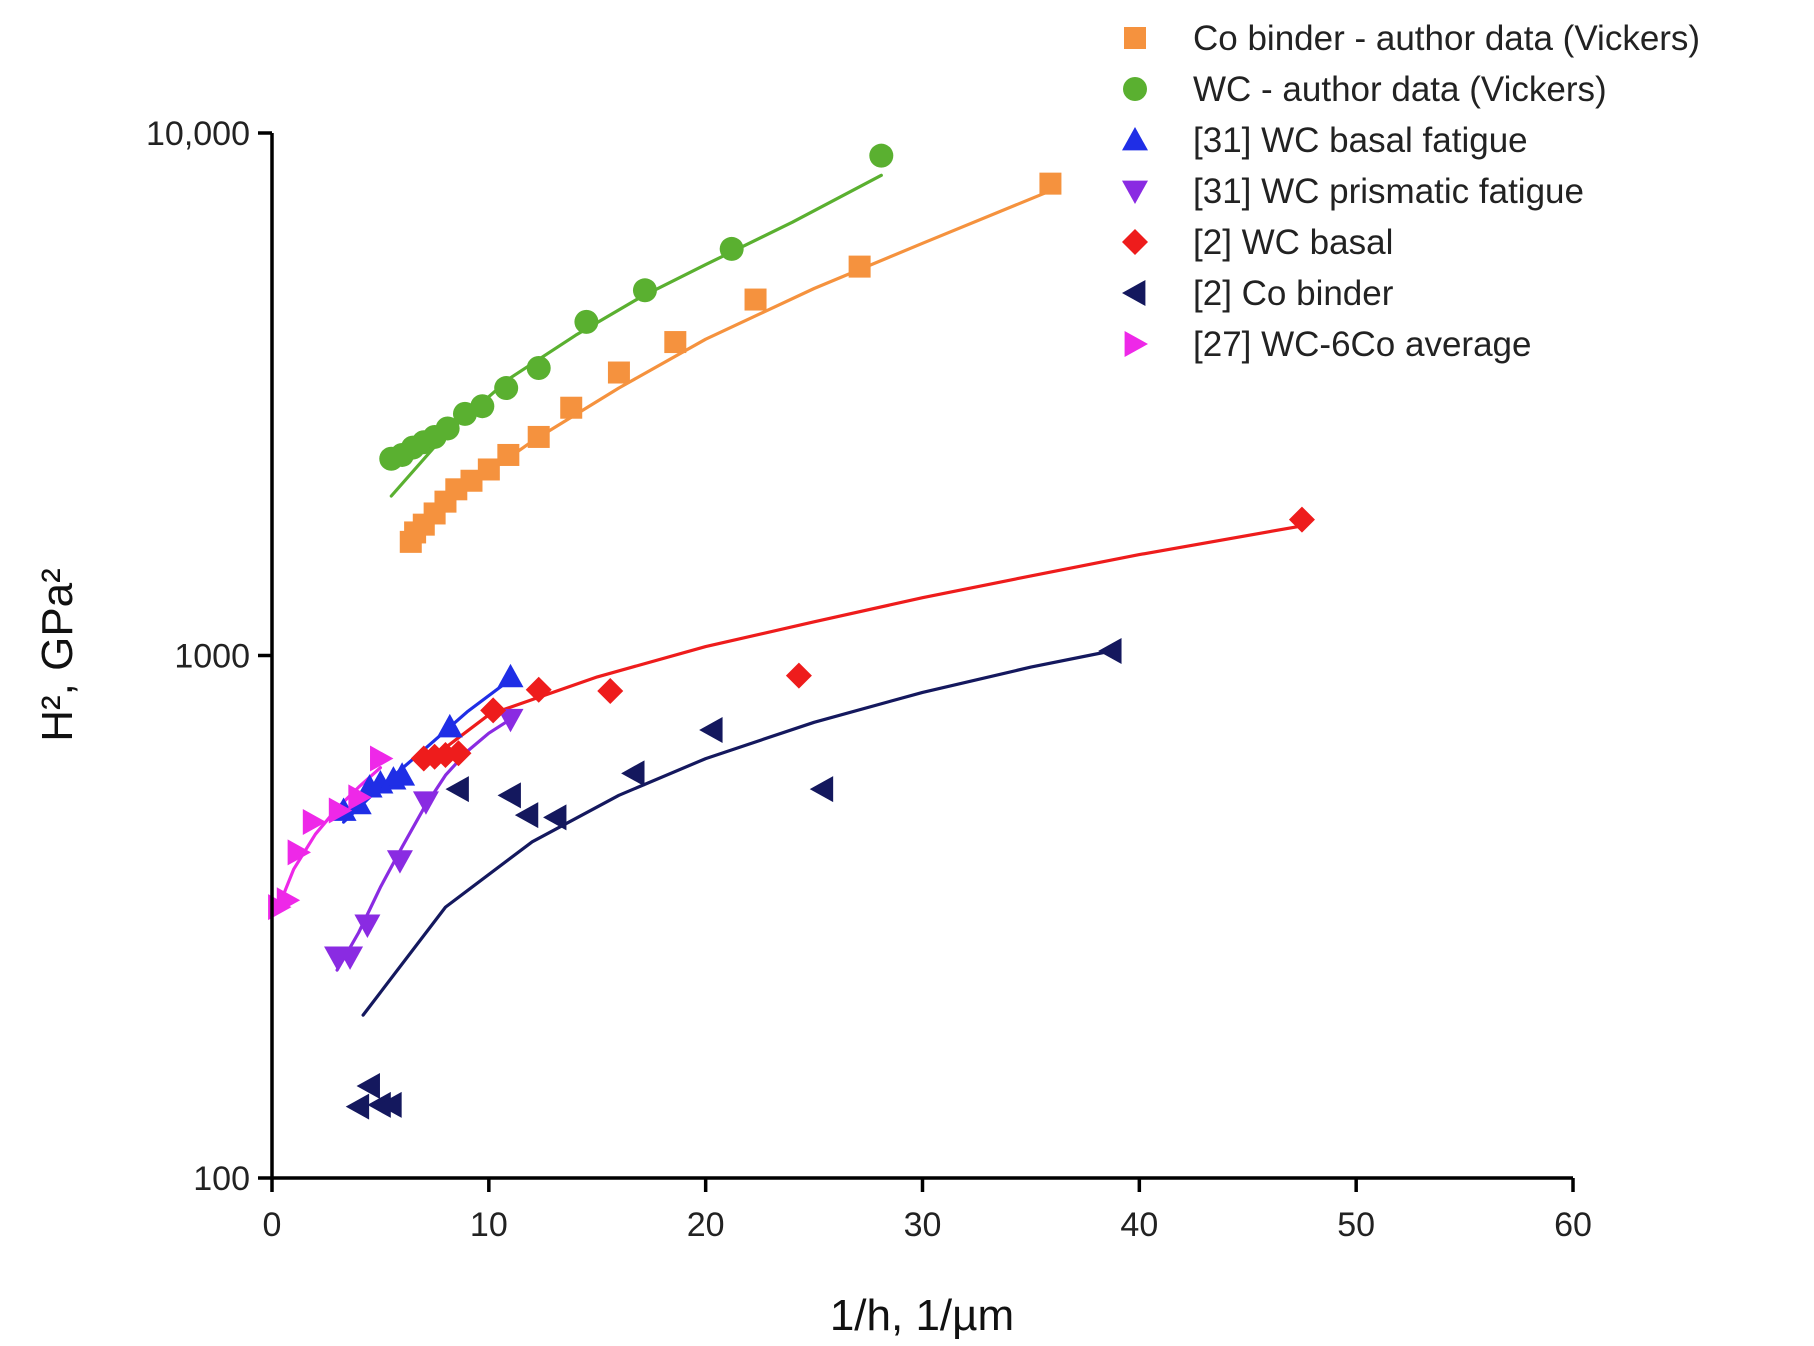 The height and width of the screenshot is (1346, 1814). What do you see at coordinates (1136, 344) in the screenshot?
I see `legend-marker-27-wc-6co-average` at bounding box center [1136, 344].